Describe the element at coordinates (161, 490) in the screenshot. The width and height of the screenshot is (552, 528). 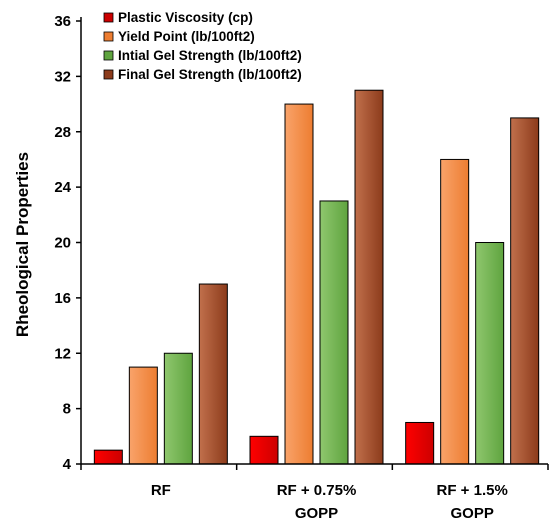
I see `x-category-label: RF` at that location.